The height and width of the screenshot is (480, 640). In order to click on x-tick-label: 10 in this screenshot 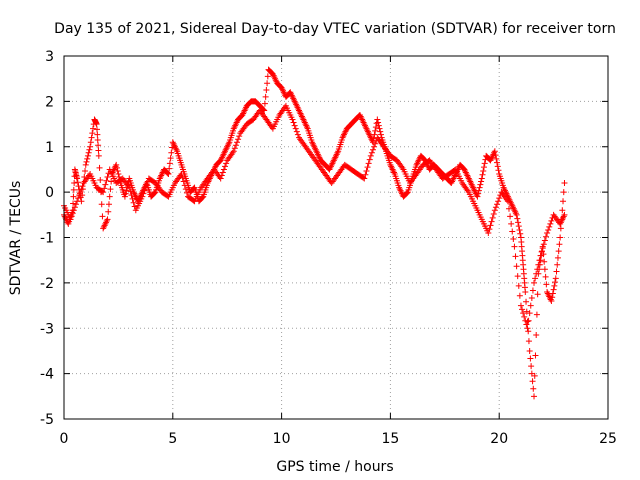, I will do `click(282, 439)`.